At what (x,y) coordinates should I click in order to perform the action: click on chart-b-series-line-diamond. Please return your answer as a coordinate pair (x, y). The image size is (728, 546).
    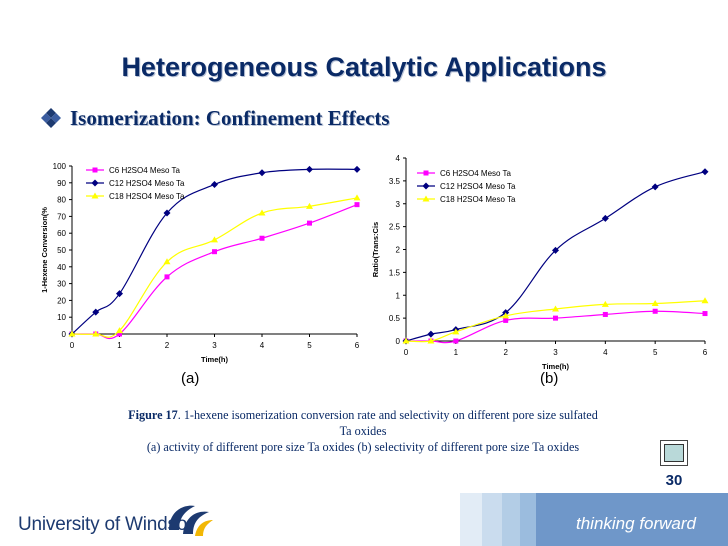
    Looking at the image, I should click on (555, 256).